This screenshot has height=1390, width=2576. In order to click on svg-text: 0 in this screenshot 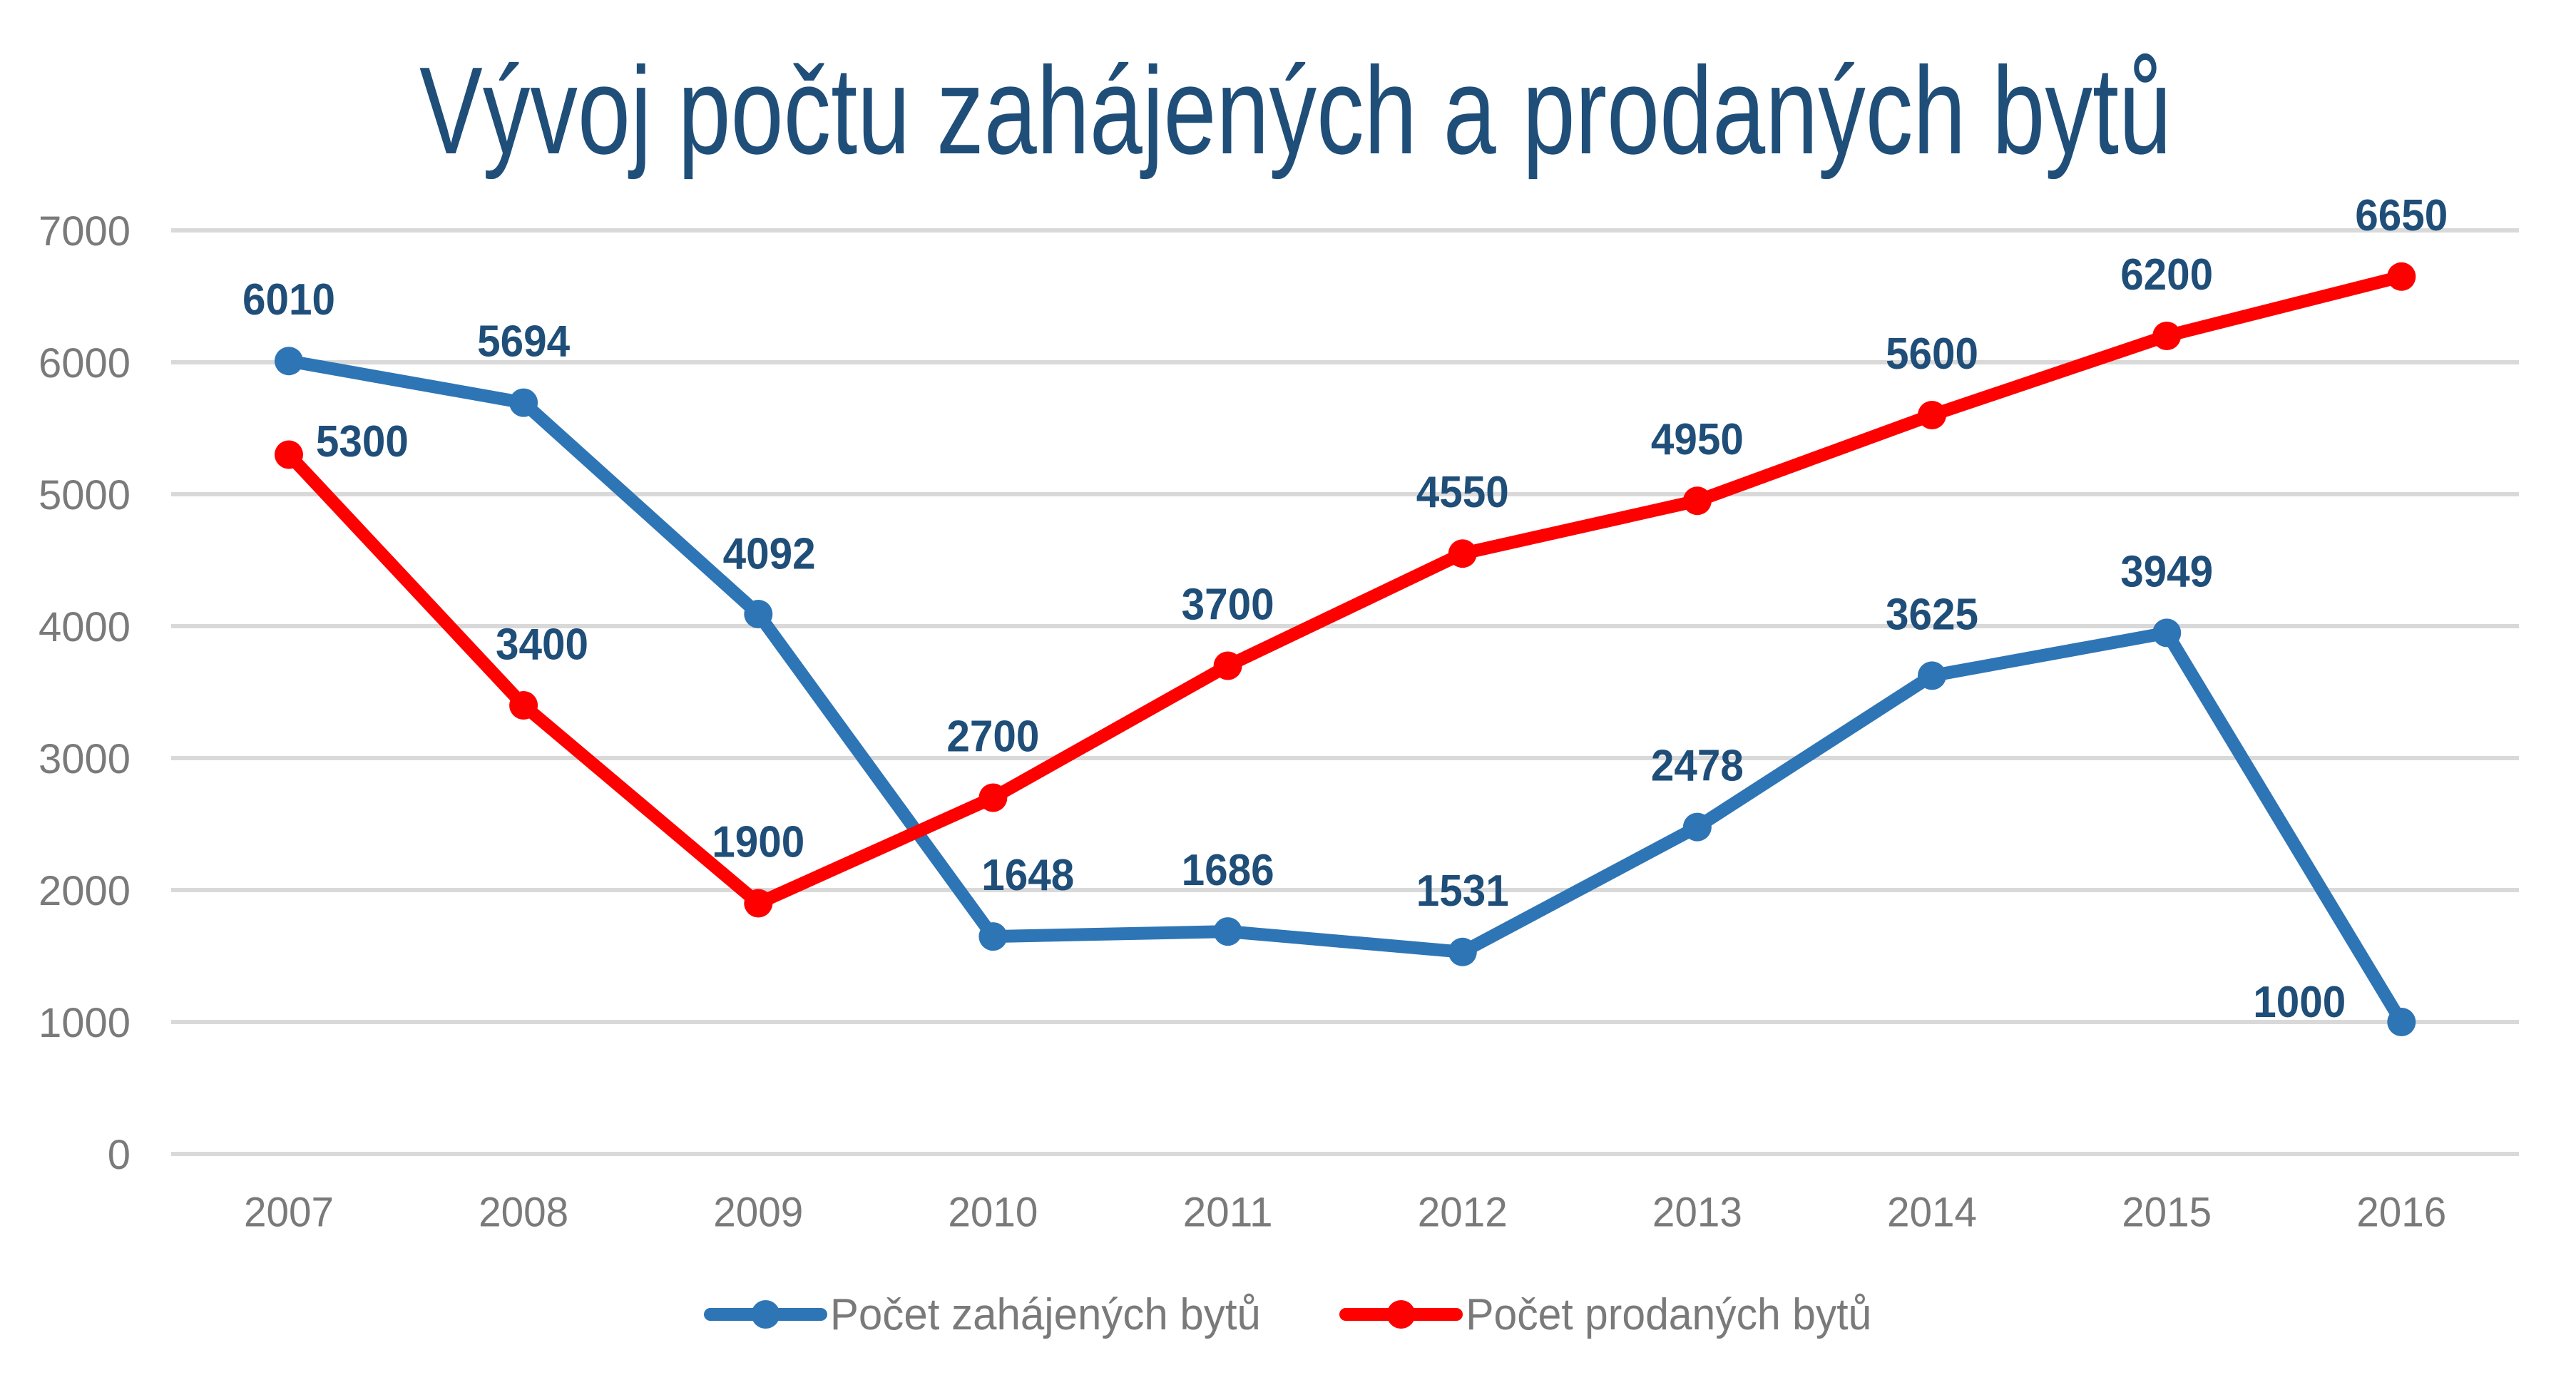, I will do `click(120, 1155)`.